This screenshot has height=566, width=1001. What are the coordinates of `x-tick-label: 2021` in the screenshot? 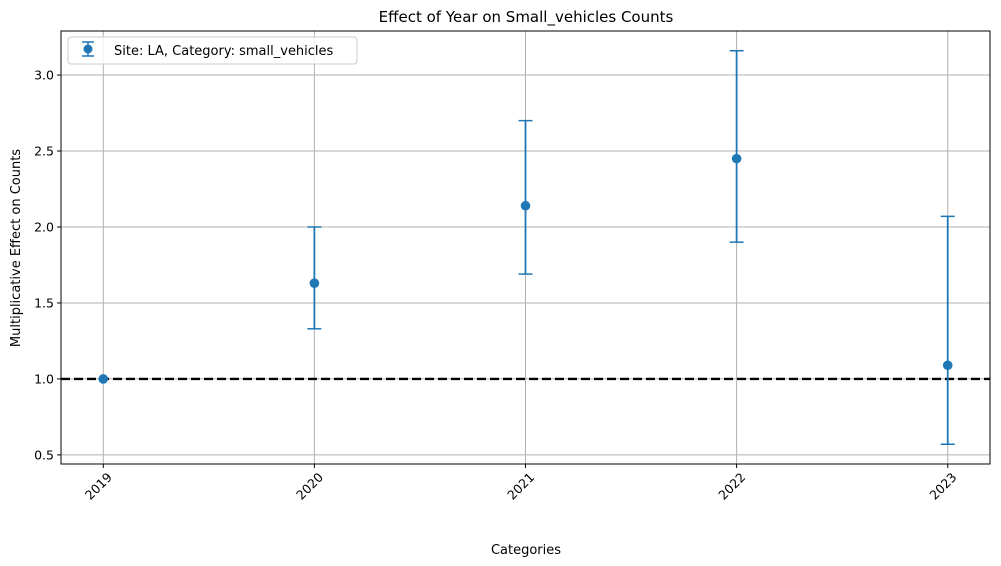 It's located at (520, 485).